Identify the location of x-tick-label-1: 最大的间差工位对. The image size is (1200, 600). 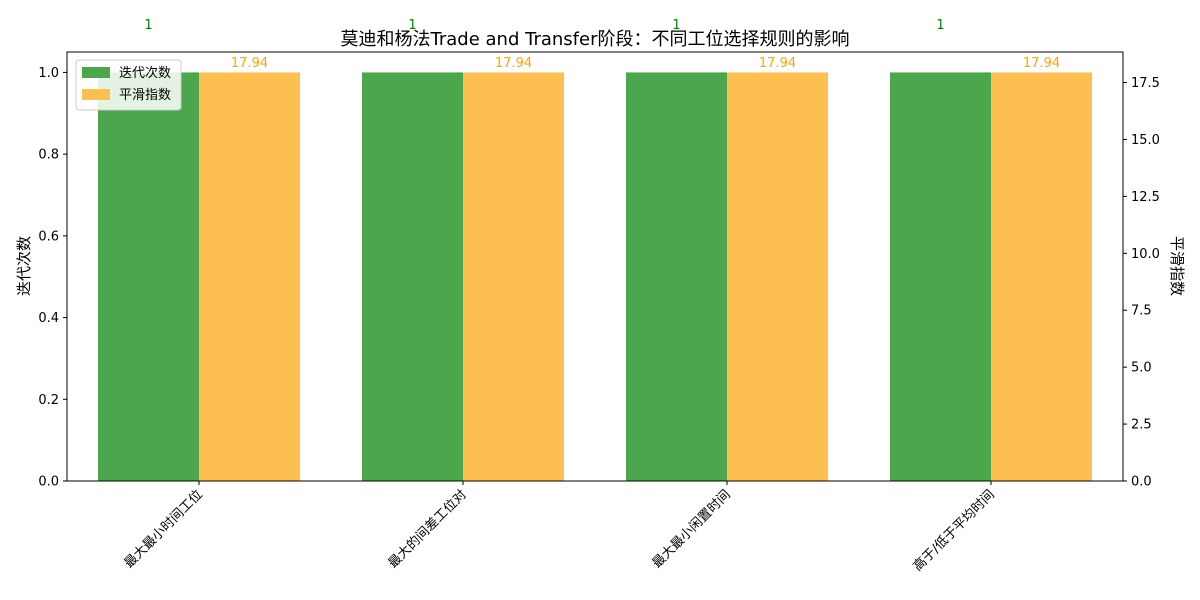
(427, 529).